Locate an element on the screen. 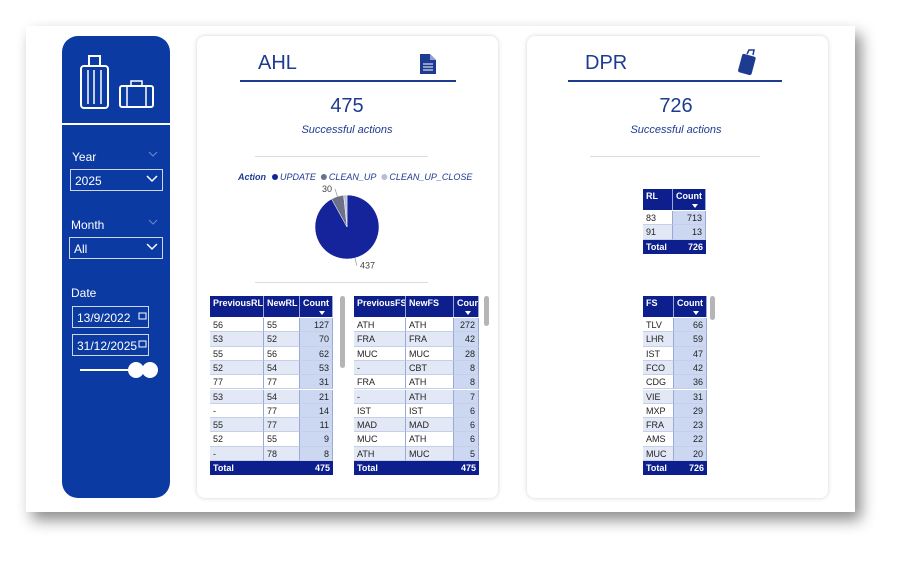  column-header: NewFS is located at coordinates (430, 306).